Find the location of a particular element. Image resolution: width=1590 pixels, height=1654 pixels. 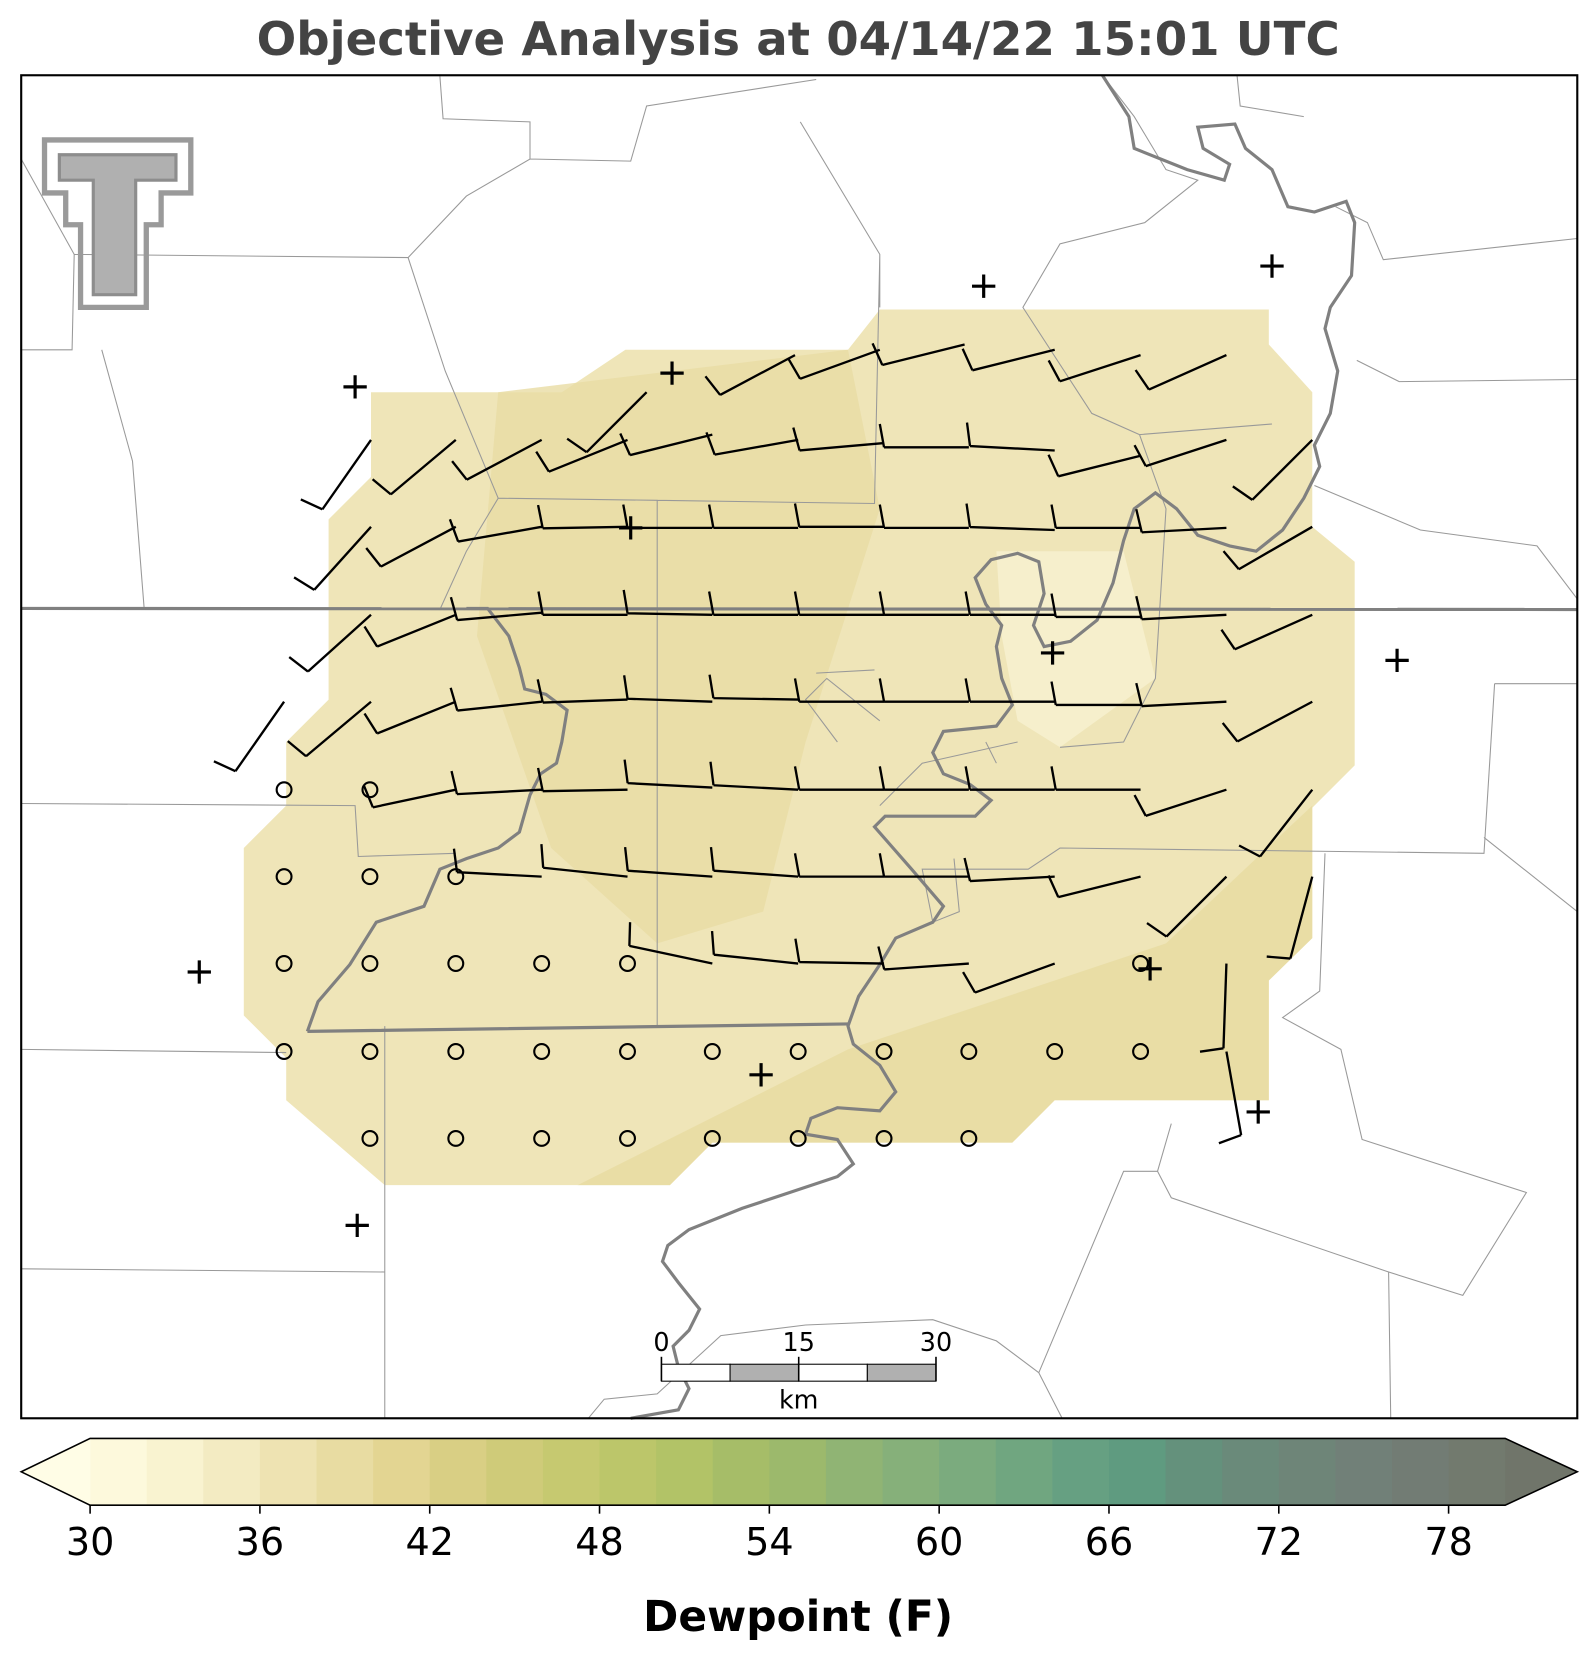

colorbar-tick-label: 36 is located at coordinates (260, 1542).